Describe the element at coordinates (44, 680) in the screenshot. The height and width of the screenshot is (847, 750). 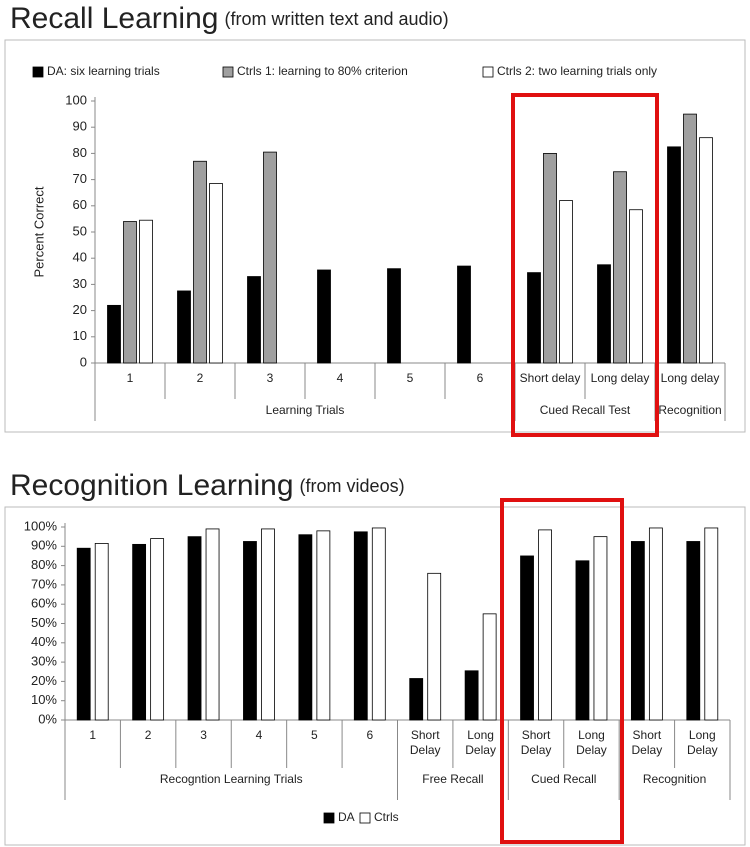
I see `y-tick-label: 20%` at that location.